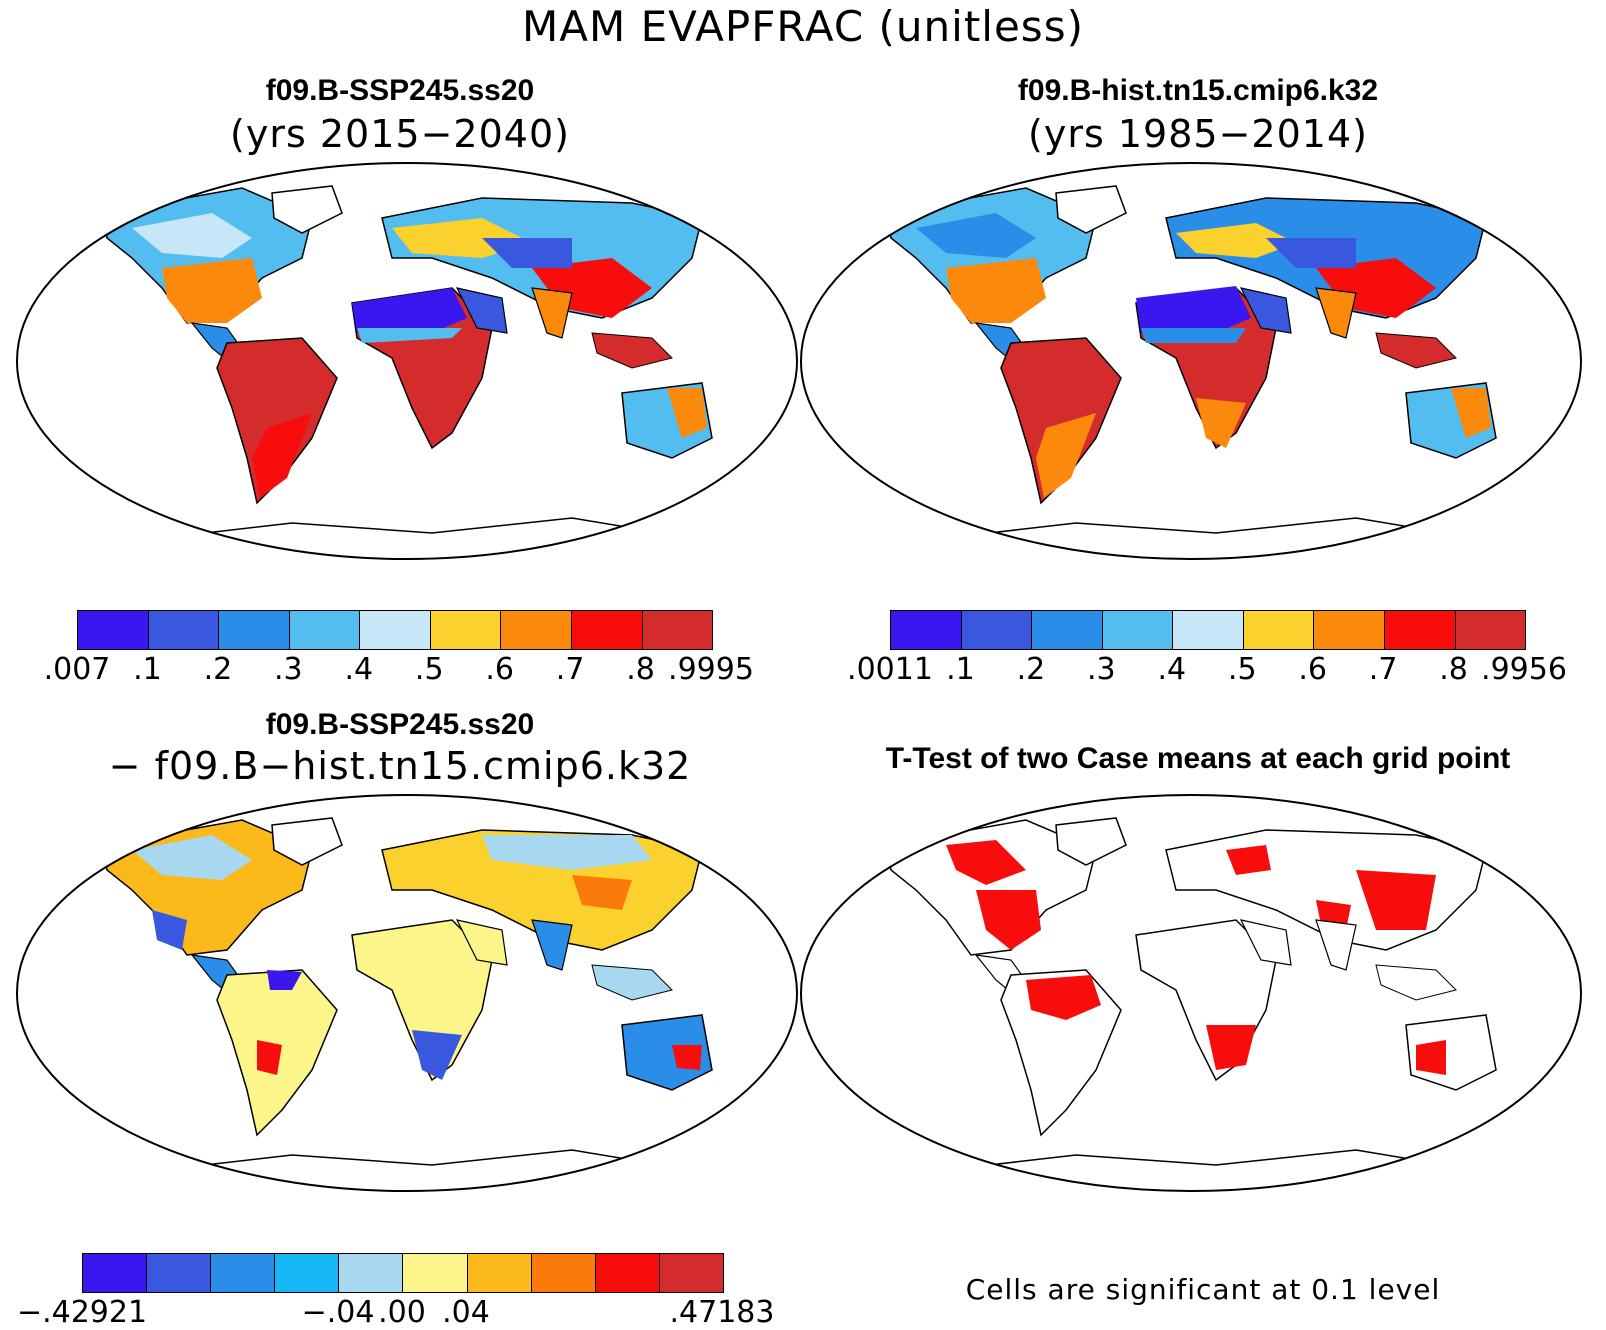  I want to click on colorbar3-tick-label: −.04, so click(338, 1312).